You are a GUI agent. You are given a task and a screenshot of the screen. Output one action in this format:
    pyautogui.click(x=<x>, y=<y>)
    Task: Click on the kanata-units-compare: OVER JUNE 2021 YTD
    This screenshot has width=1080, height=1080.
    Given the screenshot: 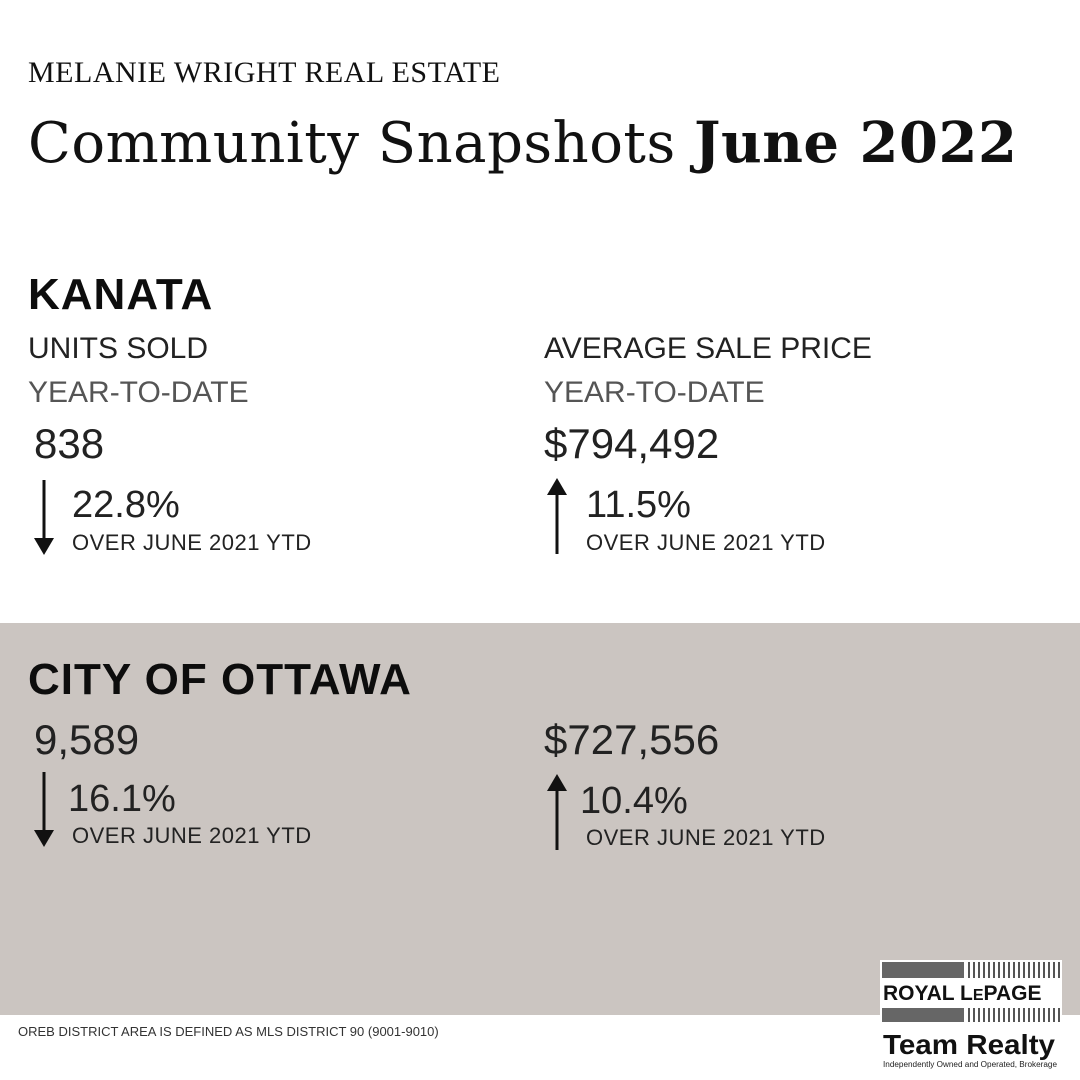 What is the action you would take?
    pyautogui.click(x=192, y=542)
    